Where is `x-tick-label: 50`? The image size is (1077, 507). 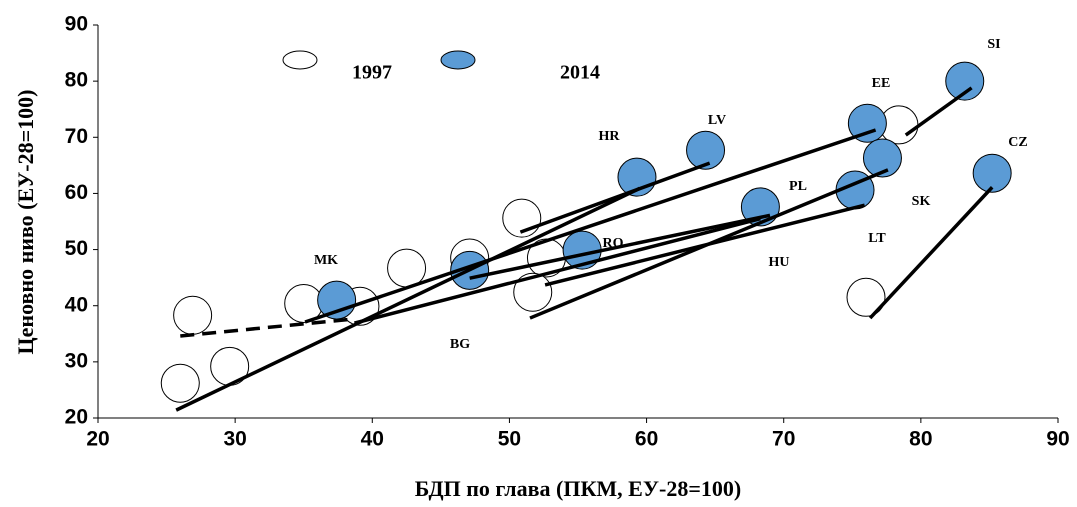
x-tick-label: 50 is located at coordinates (509, 439).